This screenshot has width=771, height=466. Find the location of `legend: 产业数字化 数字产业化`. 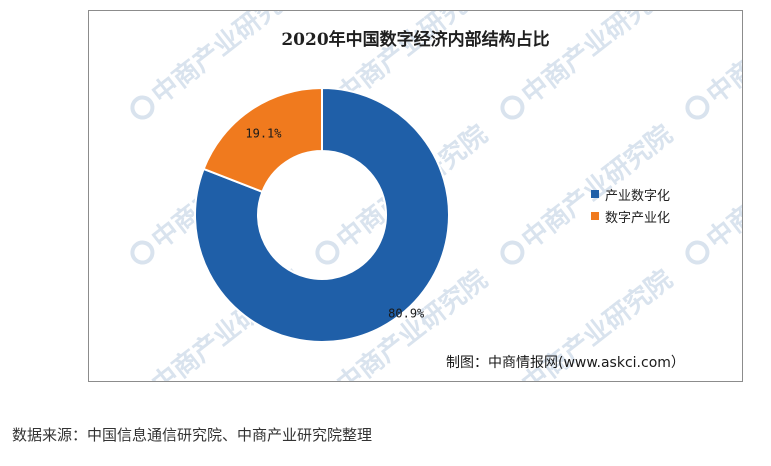

legend: 产业数字化 数字产业化 is located at coordinates (630, 205).